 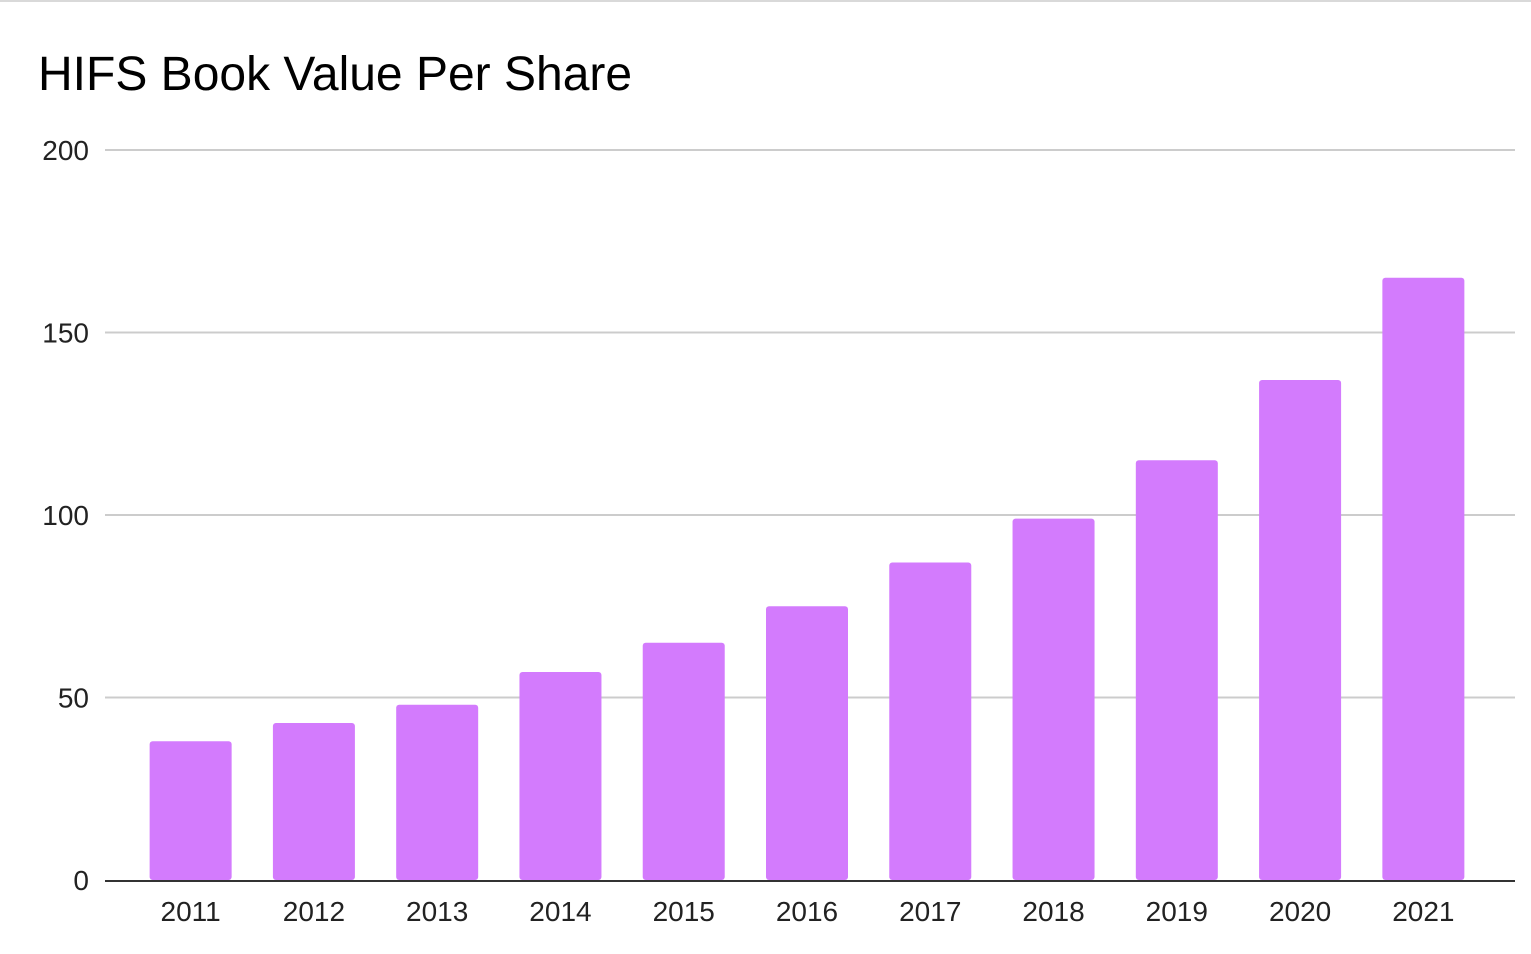 I want to click on x-tick-label: 2013, so click(x=437, y=911).